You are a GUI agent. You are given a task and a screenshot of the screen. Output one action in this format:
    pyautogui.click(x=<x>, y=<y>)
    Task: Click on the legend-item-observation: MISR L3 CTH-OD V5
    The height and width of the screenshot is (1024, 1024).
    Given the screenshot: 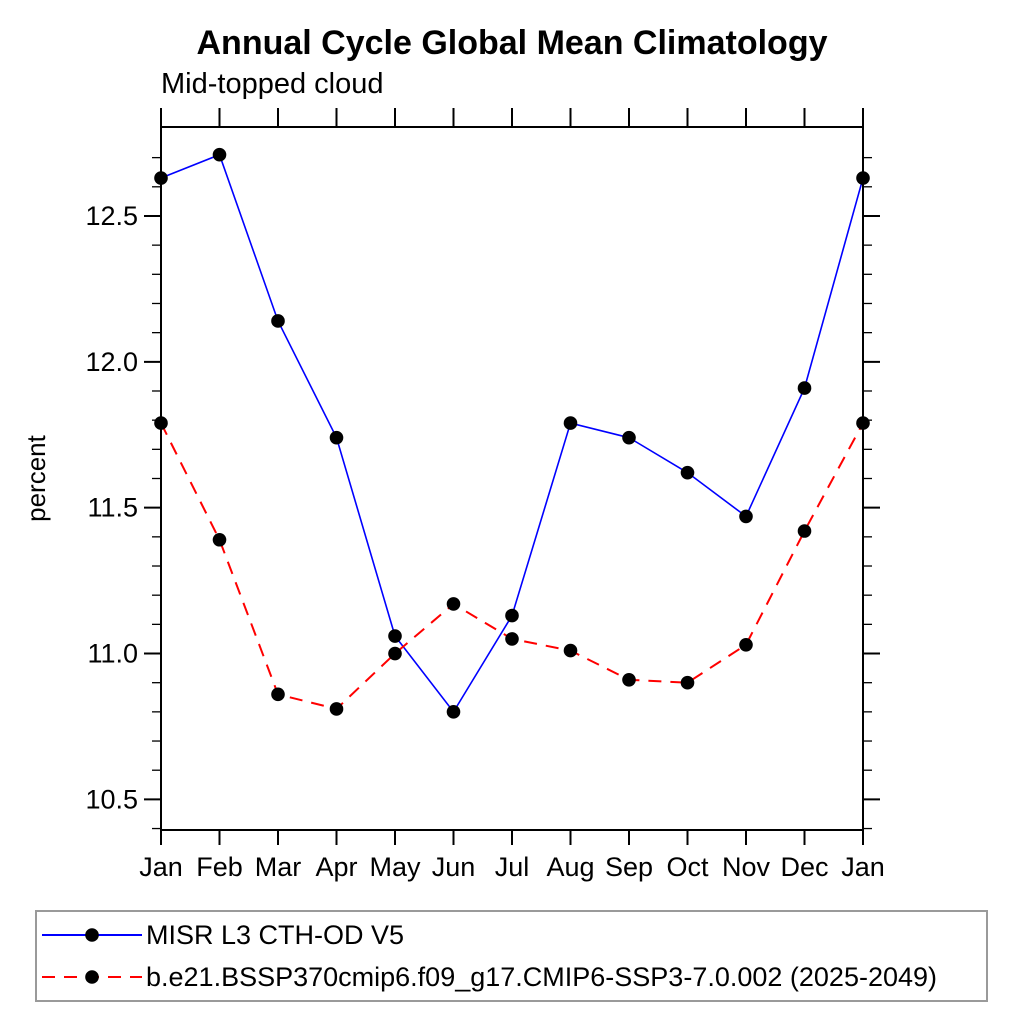 What is the action you would take?
    pyautogui.click(x=512, y=935)
    